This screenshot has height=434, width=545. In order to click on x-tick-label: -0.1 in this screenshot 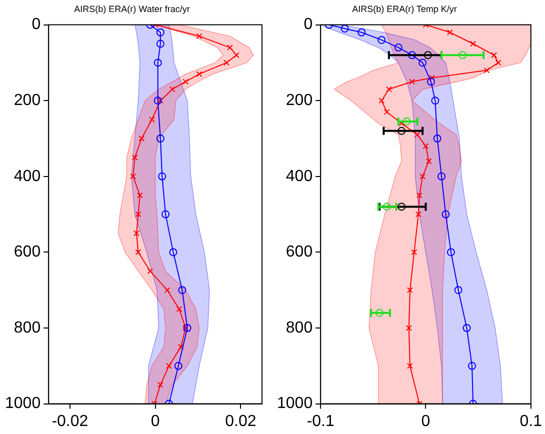, I will do `click(320, 421)`.